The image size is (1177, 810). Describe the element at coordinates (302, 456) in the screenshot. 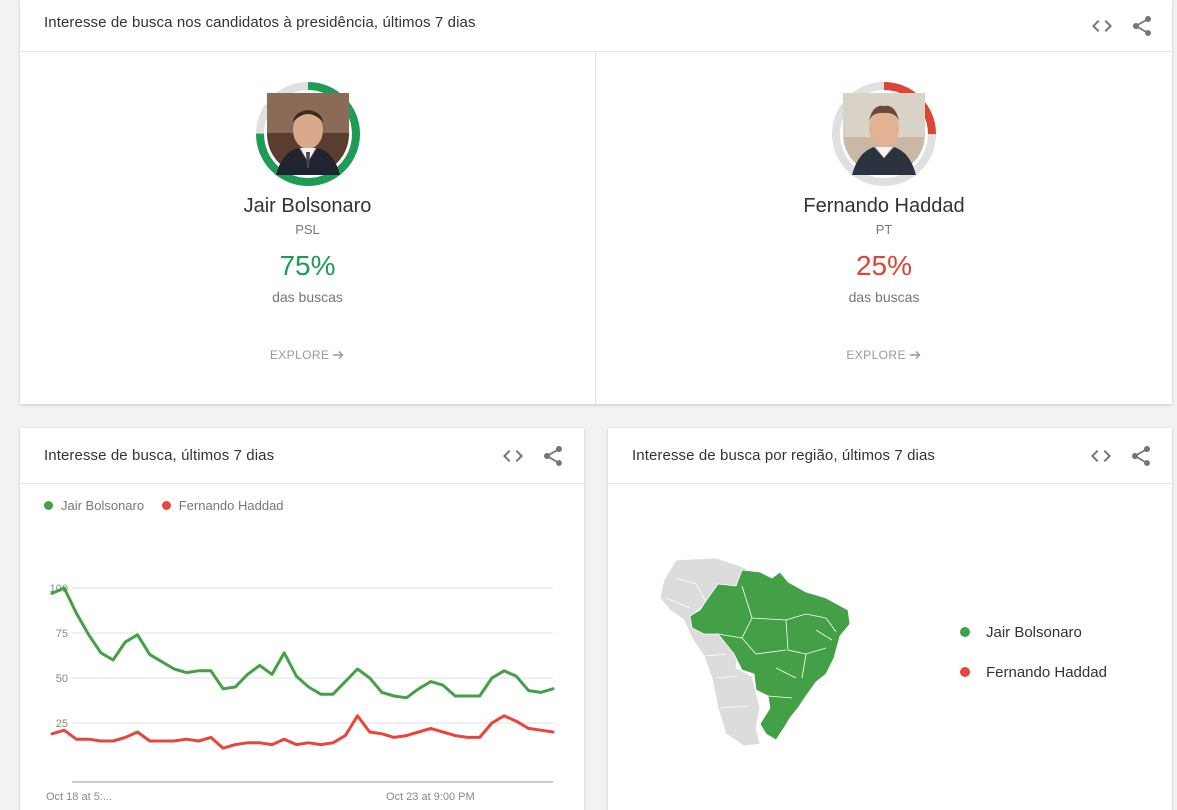

I see `card-header: Interesse de busca, últimos 7 dias` at that location.